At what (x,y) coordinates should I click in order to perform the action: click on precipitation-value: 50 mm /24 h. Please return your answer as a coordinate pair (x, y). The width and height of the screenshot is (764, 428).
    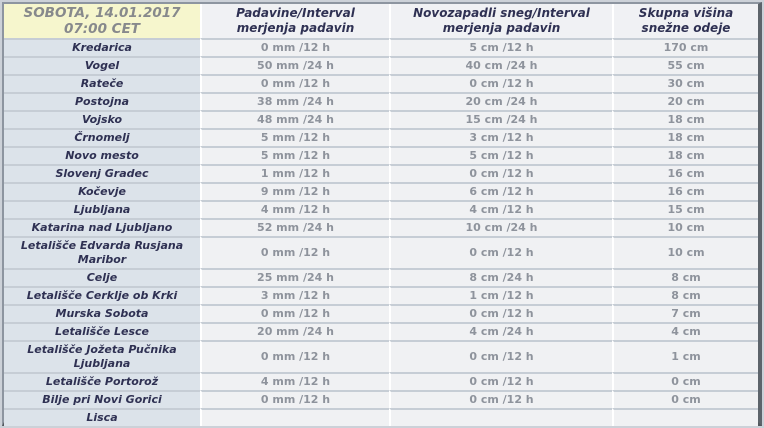
    Looking at the image, I should click on (294, 65).